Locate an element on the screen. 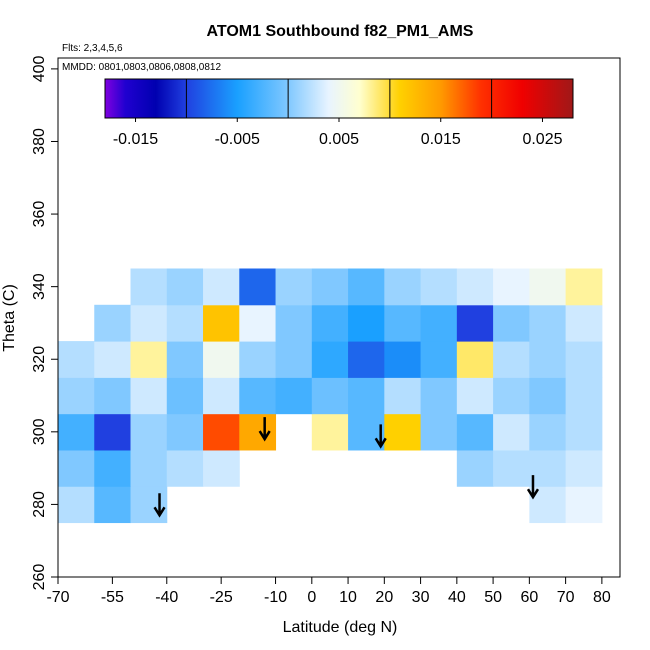 The height and width of the screenshot is (650, 650). x-tick-label: 40 is located at coordinates (457, 597).